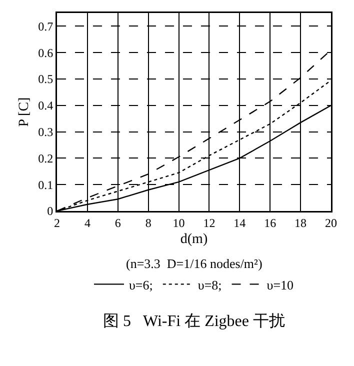  Describe the element at coordinates (46, 132) in the screenshot. I see `y-tick-label: 0.3` at that location.